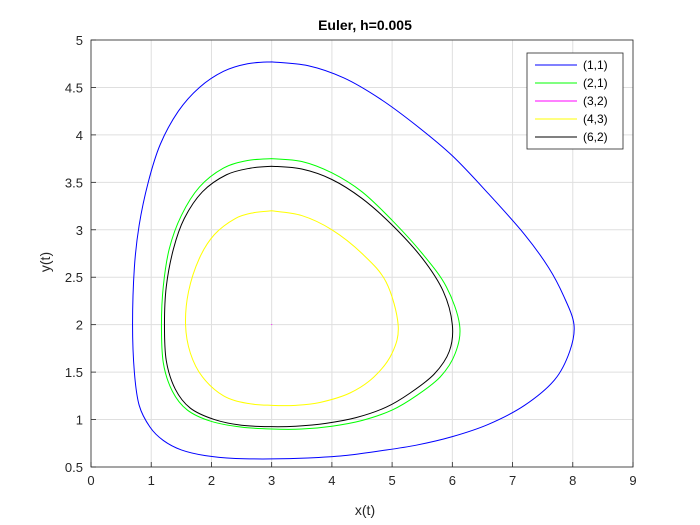 The height and width of the screenshot is (525, 700). What do you see at coordinates (74, 277) in the screenshot?
I see `y-tick-label: 2.5` at bounding box center [74, 277].